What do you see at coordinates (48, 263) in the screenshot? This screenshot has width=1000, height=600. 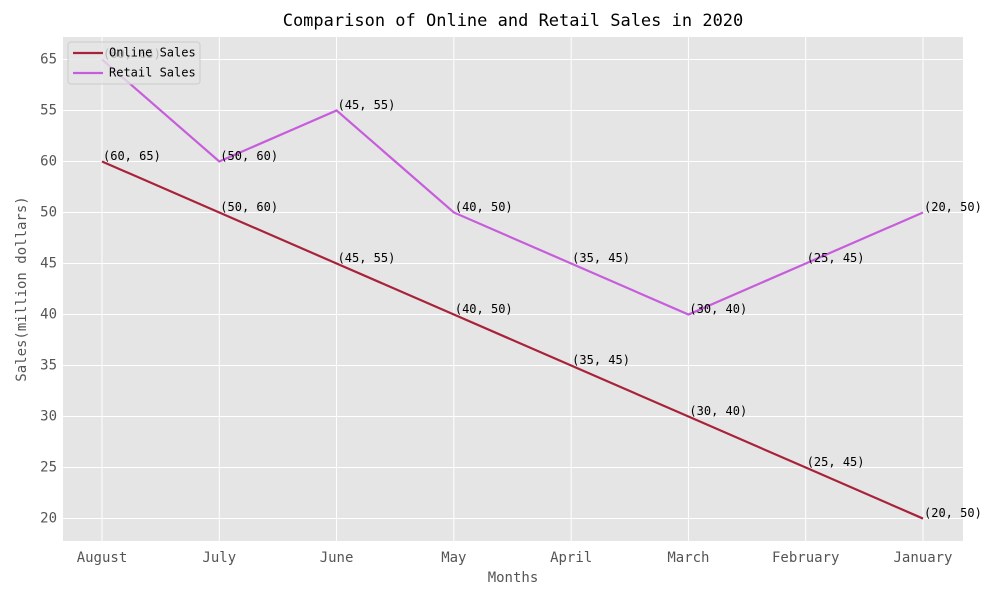 I see `y-tick-label: 45` at bounding box center [48, 263].